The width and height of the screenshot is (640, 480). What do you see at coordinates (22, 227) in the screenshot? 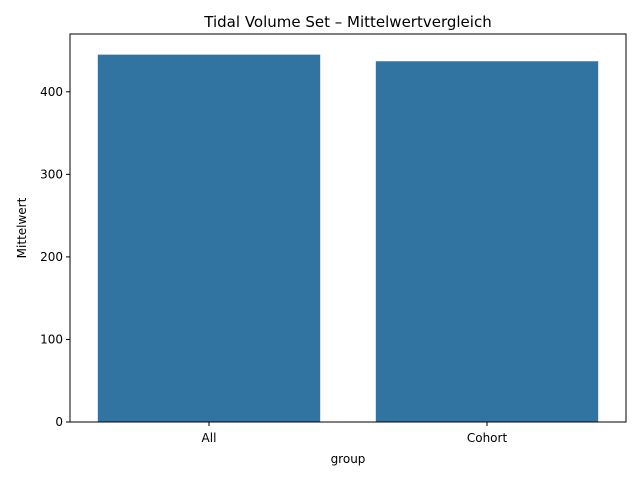
I see `y-axis-label: Mittelwert` at bounding box center [22, 227].